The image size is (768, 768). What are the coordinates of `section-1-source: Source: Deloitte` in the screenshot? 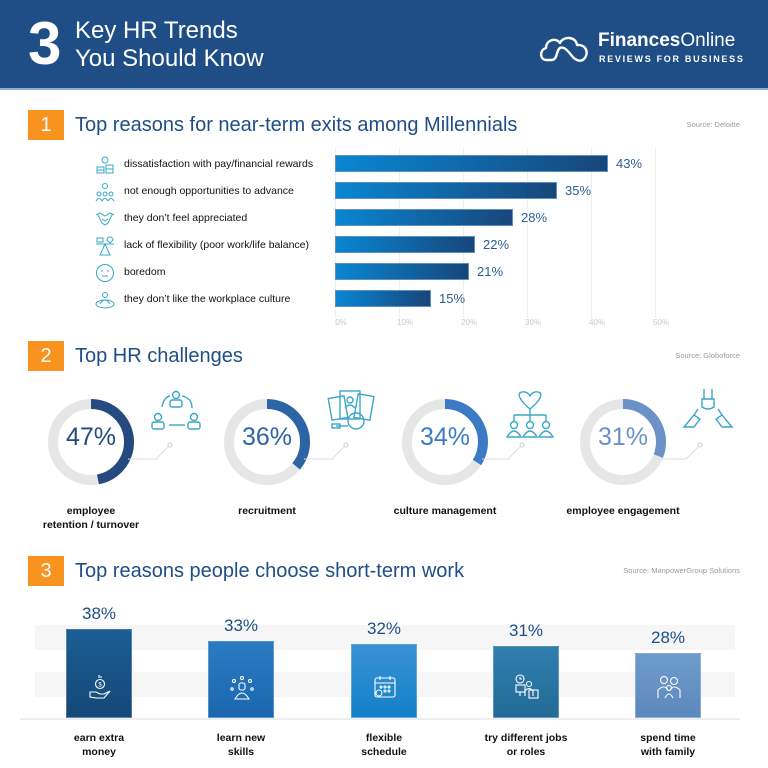 It's located at (713, 124).